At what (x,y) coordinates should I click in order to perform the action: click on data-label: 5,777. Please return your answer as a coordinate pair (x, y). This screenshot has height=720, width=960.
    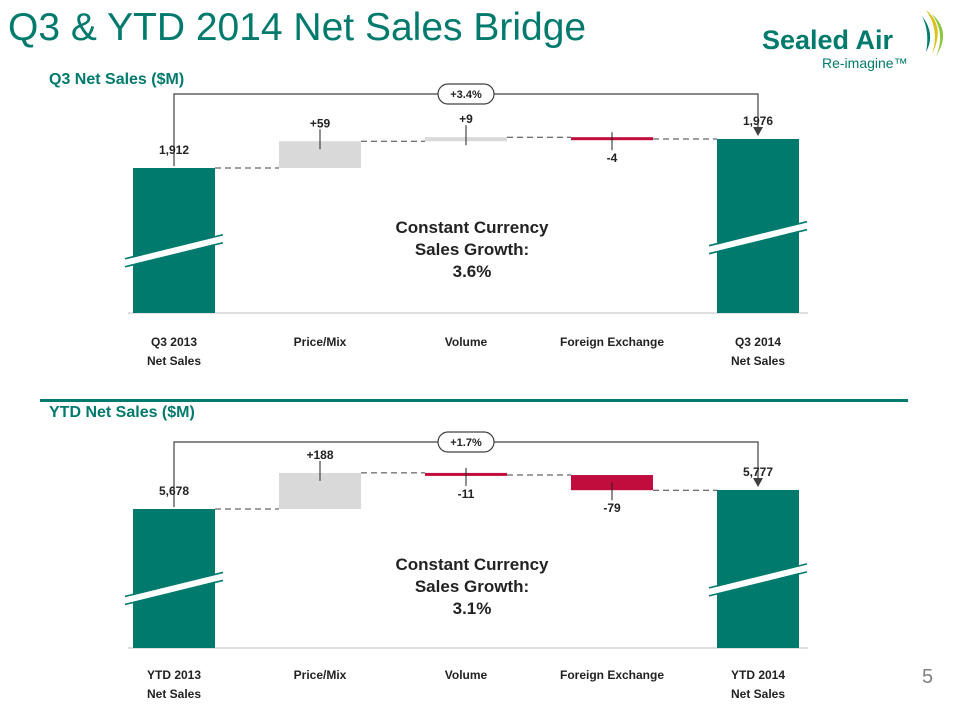
    Looking at the image, I should click on (758, 472).